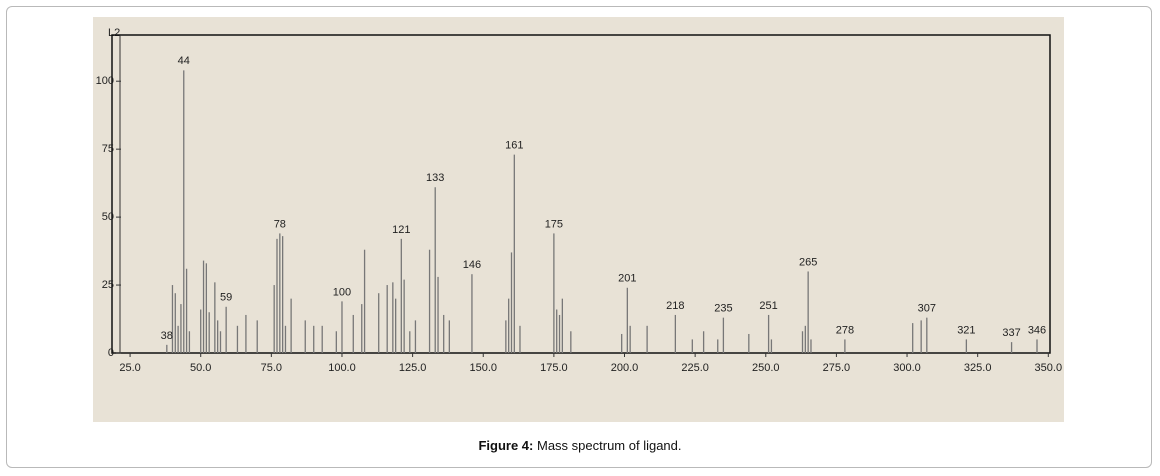  I want to click on x-tick-label: 150.0, so click(483, 368).